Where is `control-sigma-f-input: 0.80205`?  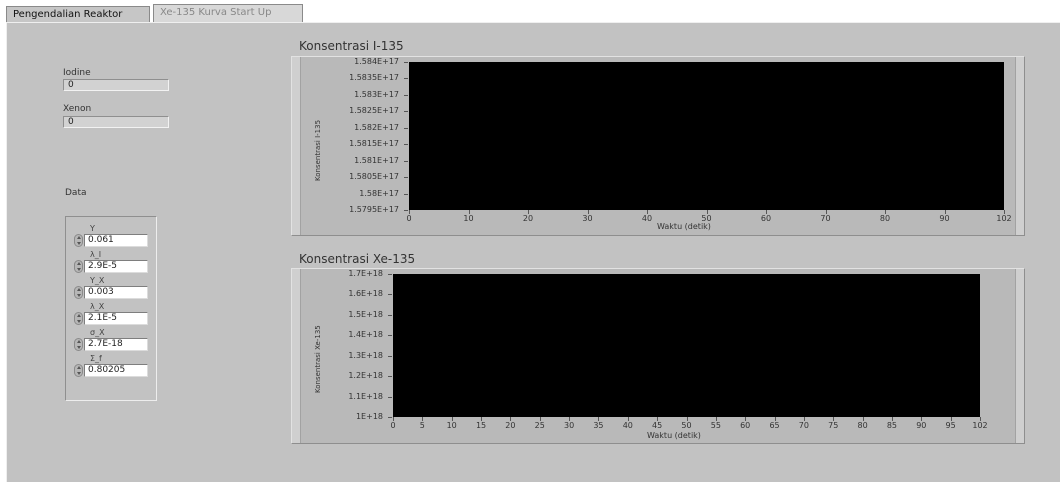 control-sigma-f-input: 0.80205 is located at coordinates (116, 370).